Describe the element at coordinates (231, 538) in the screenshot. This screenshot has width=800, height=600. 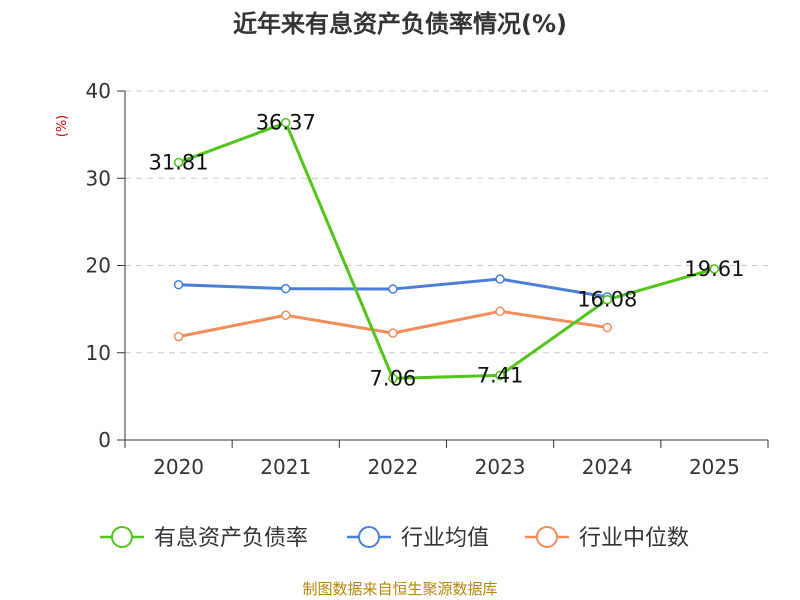
I see `legend-label: 有息资产负债率` at that location.